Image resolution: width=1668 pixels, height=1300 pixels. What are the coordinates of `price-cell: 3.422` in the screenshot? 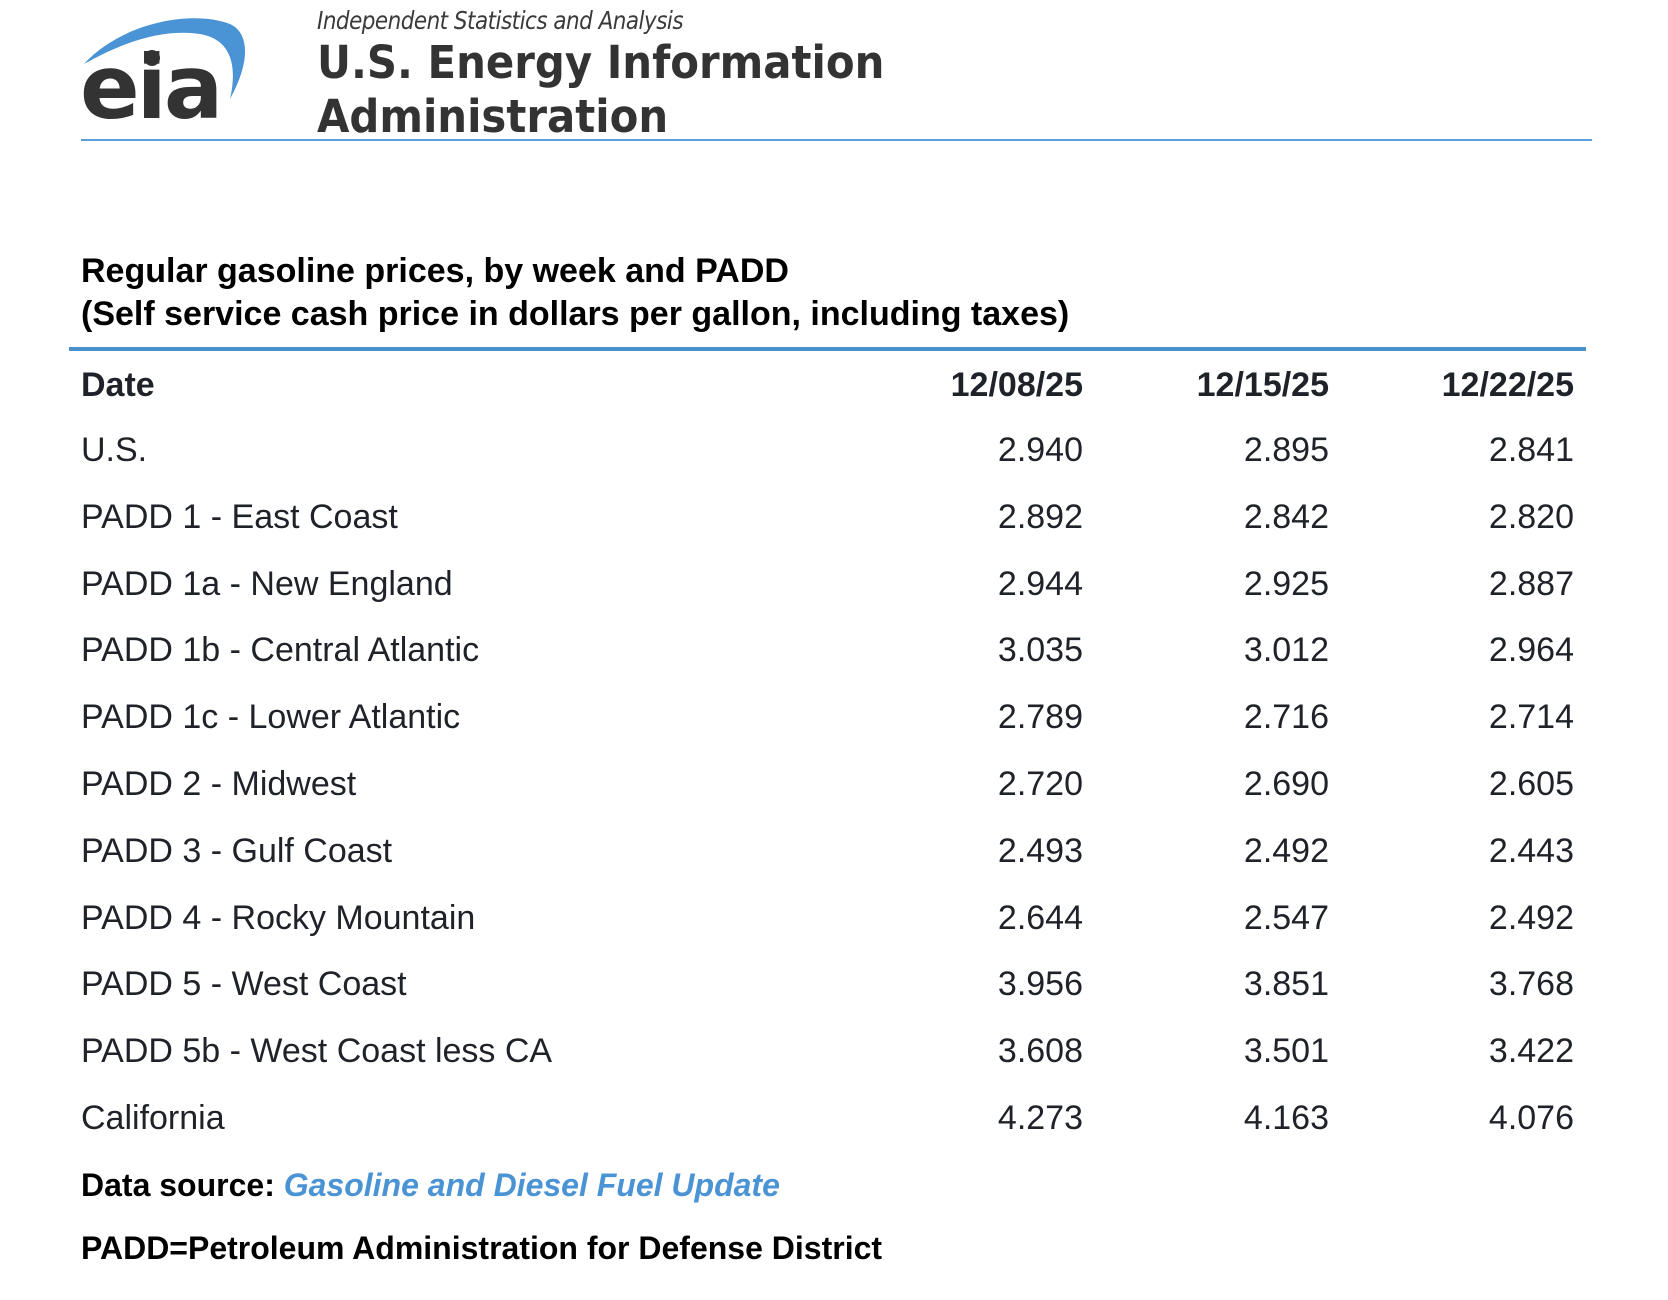 It's located at (1531, 1051).